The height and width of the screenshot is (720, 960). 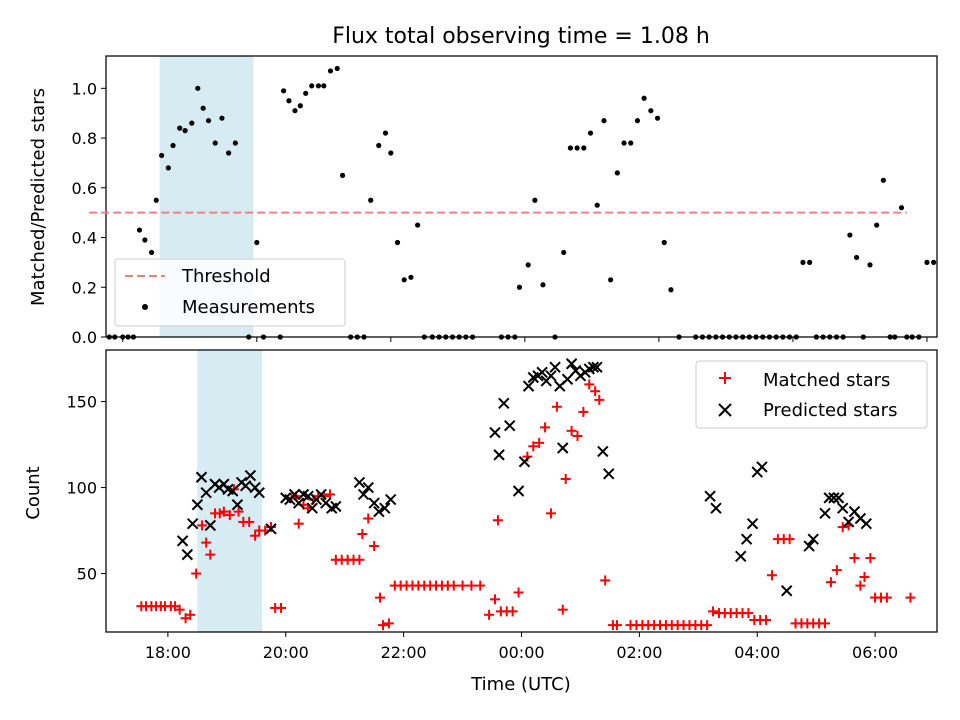 I want to click on bottom-x-axis: 18:00 20:00 22:00 00:00 02:00 04:00 06:00, so click(x=521, y=647).